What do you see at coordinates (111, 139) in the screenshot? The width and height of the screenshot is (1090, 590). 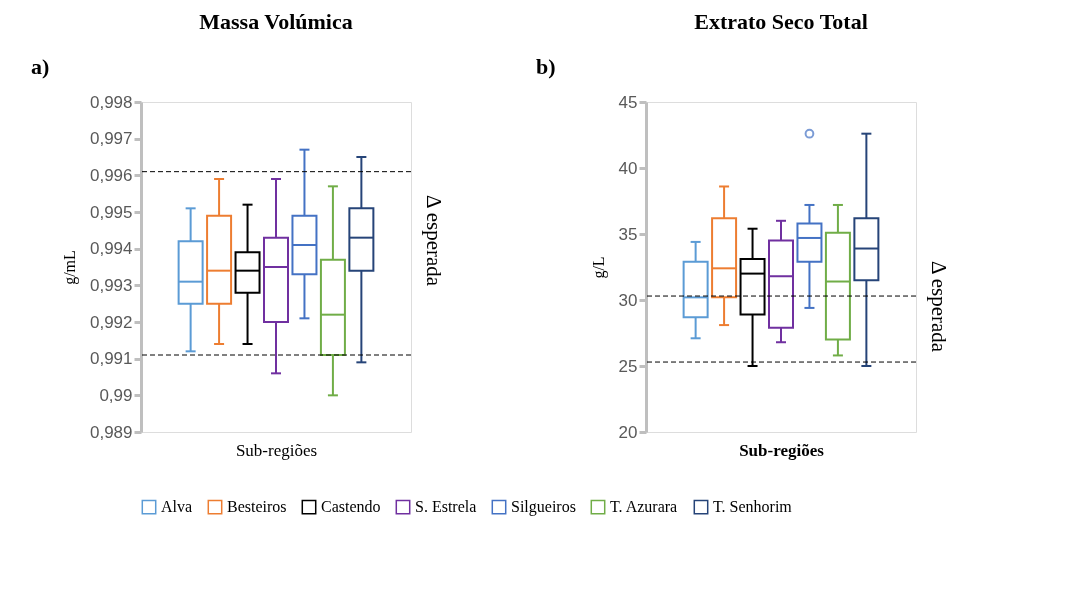 I see `y-tick-label: 0,997` at bounding box center [111, 139].